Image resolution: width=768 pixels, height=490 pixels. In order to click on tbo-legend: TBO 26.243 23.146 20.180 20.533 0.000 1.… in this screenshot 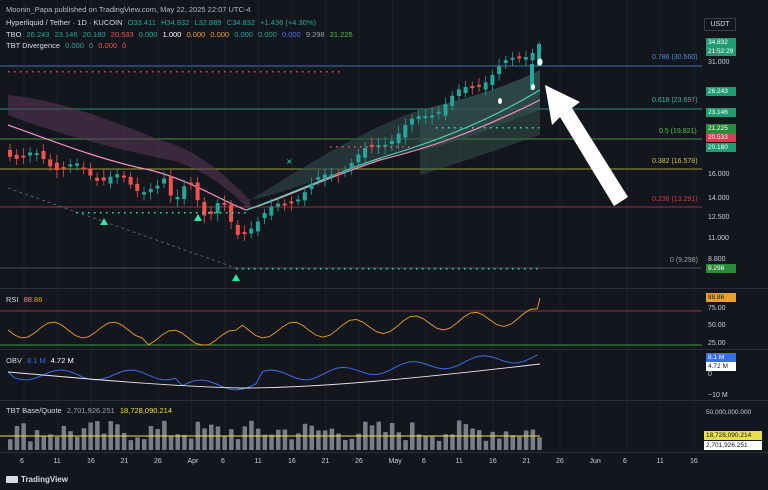, I will do `click(181, 34)`.